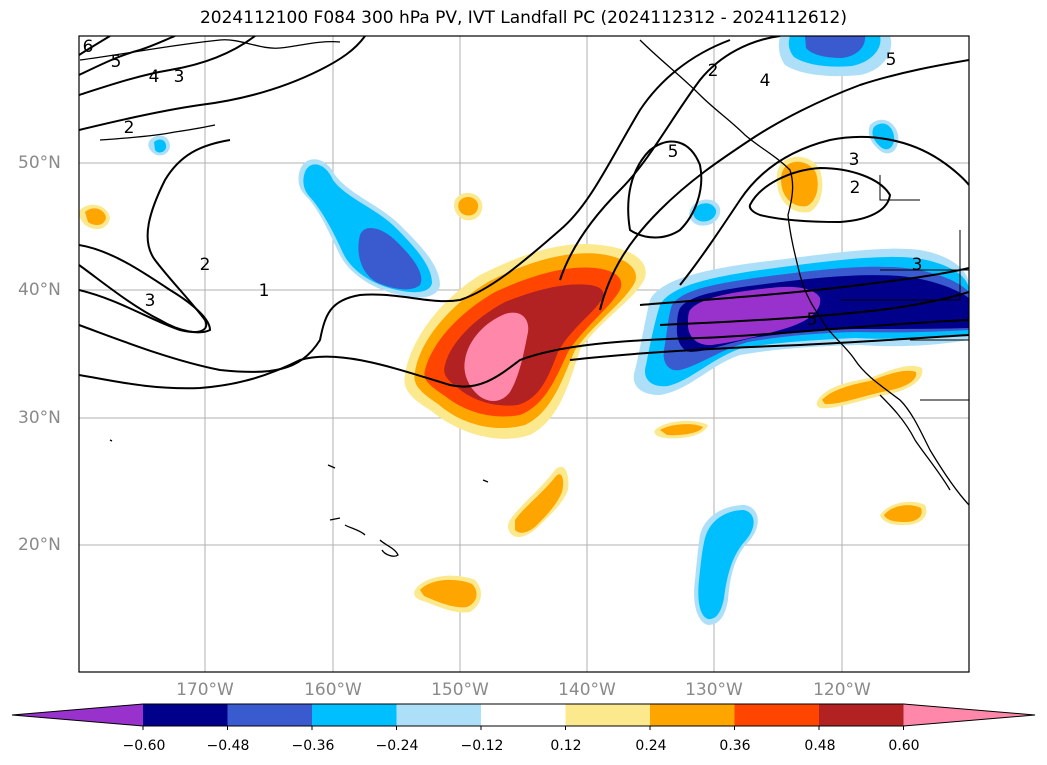  What do you see at coordinates (801, 321) in the screenshot?
I see `negative-anomaly-east` at bounding box center [801, 321].